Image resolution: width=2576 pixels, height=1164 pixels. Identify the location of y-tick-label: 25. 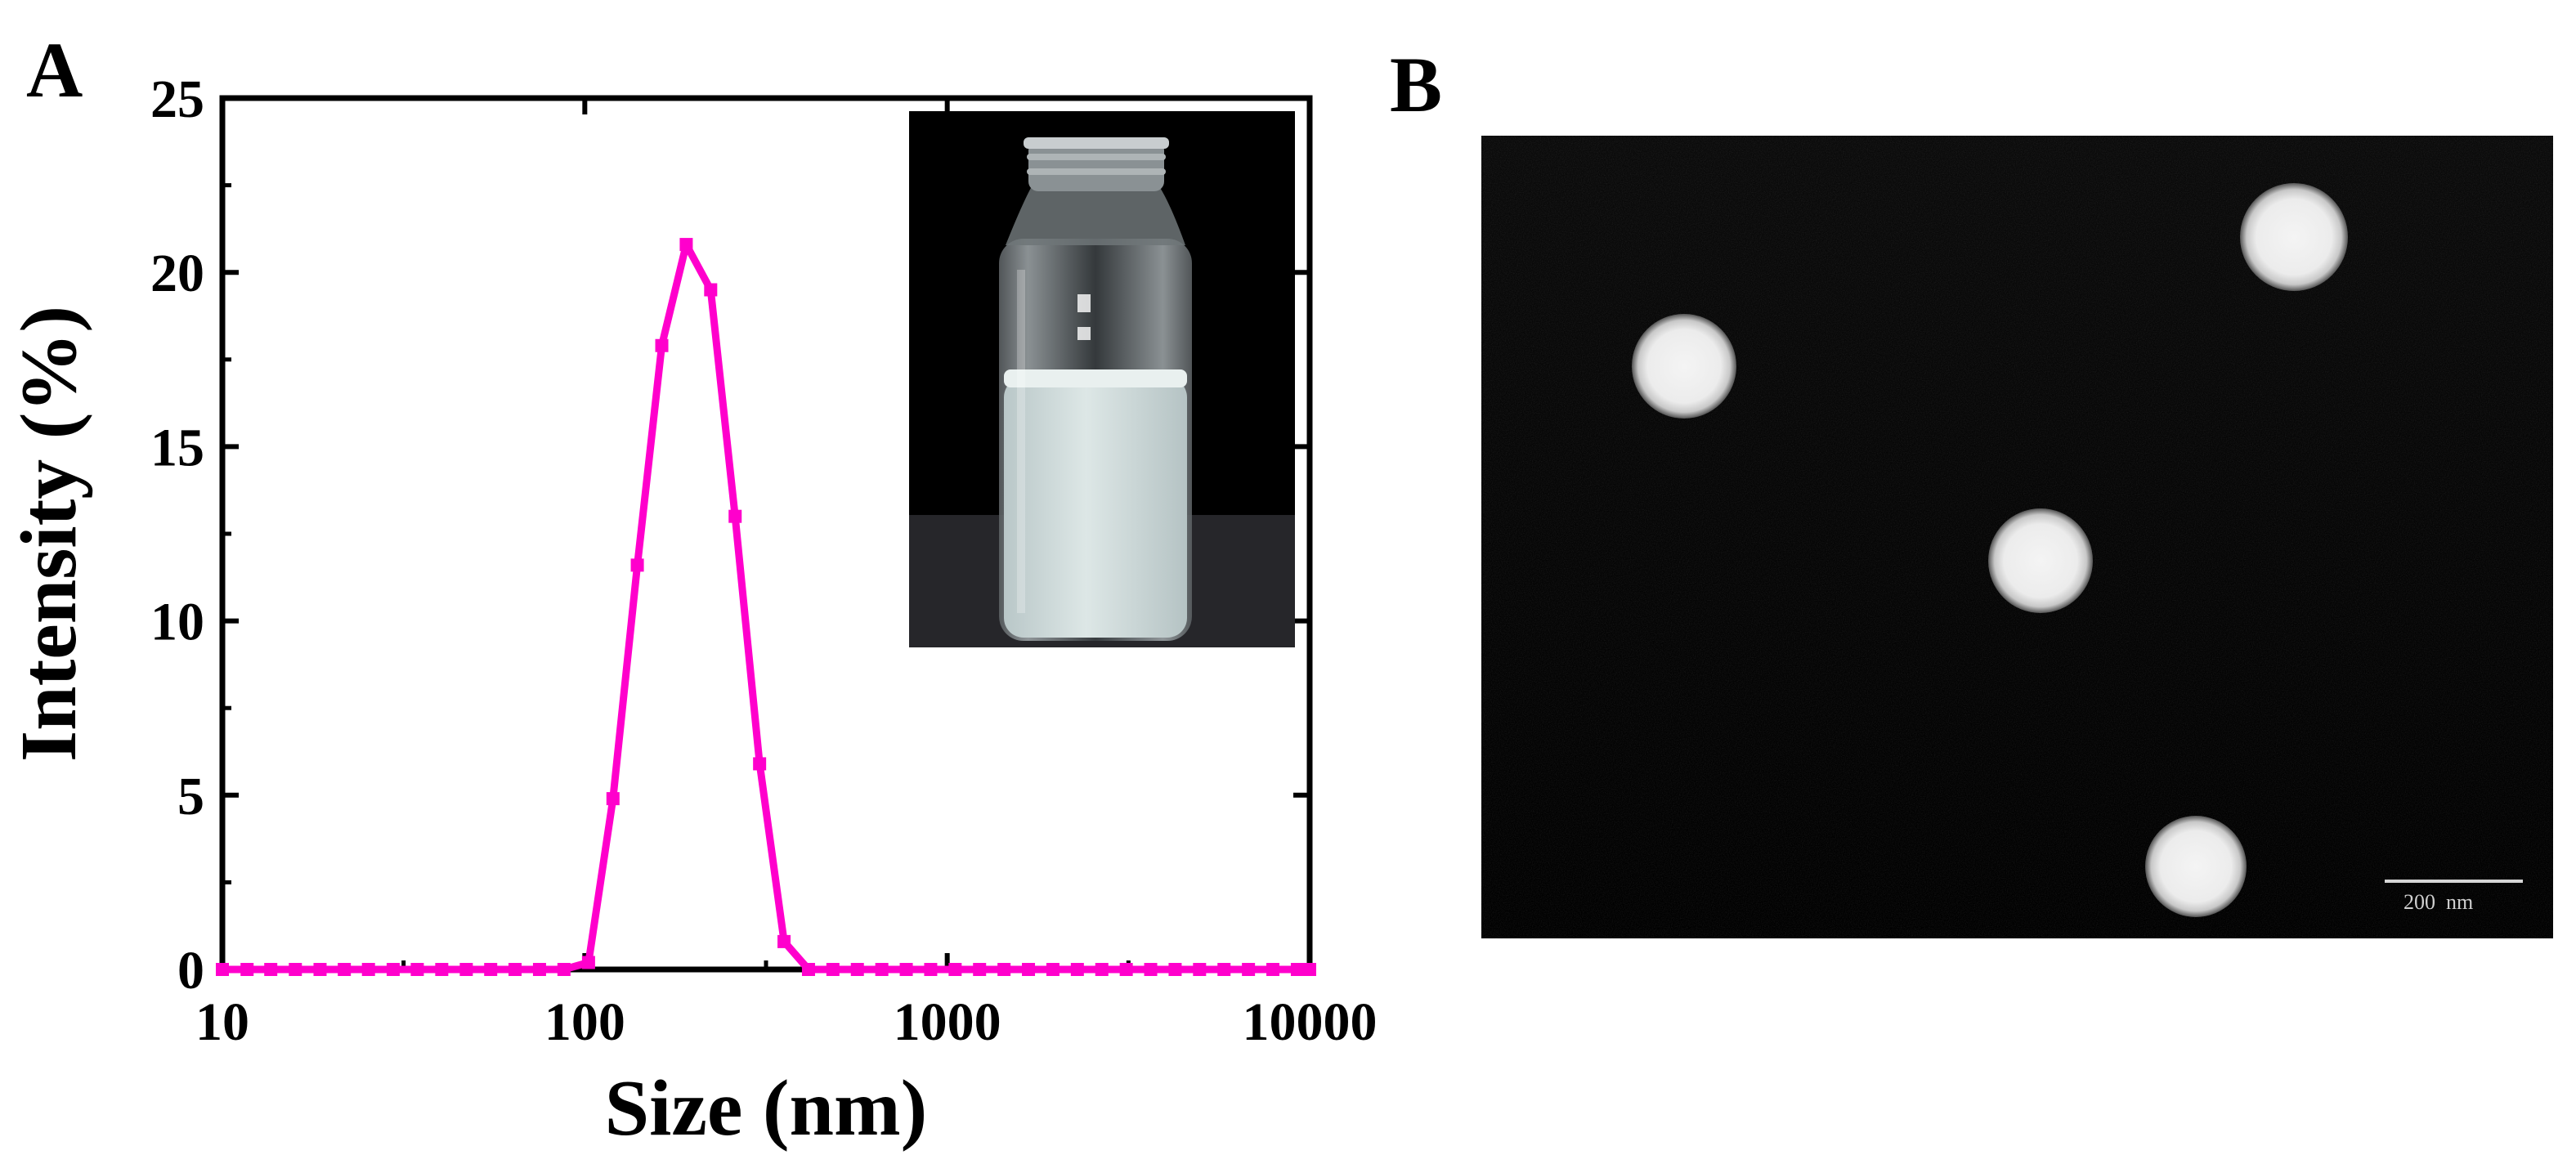
(177, 99).